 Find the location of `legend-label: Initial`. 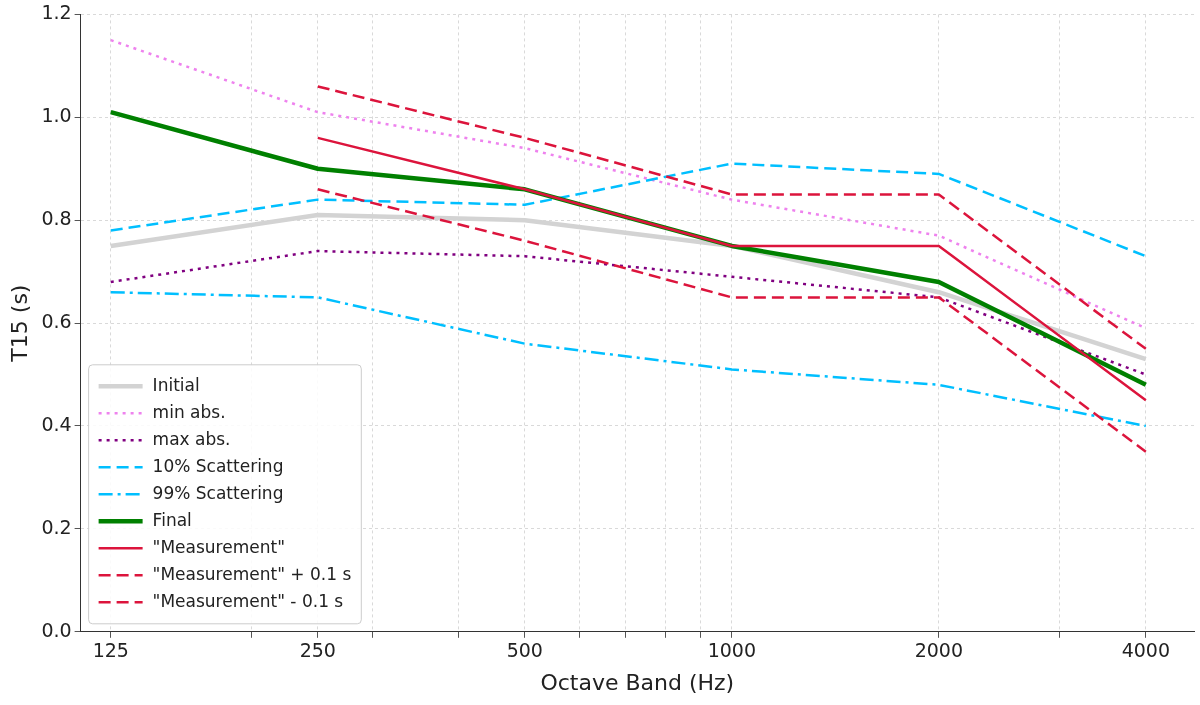

legend-label: Initial is located at coordinates (176, 384).